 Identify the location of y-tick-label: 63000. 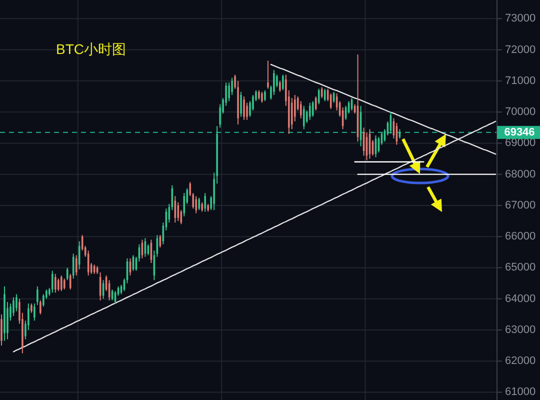
(520, 330).